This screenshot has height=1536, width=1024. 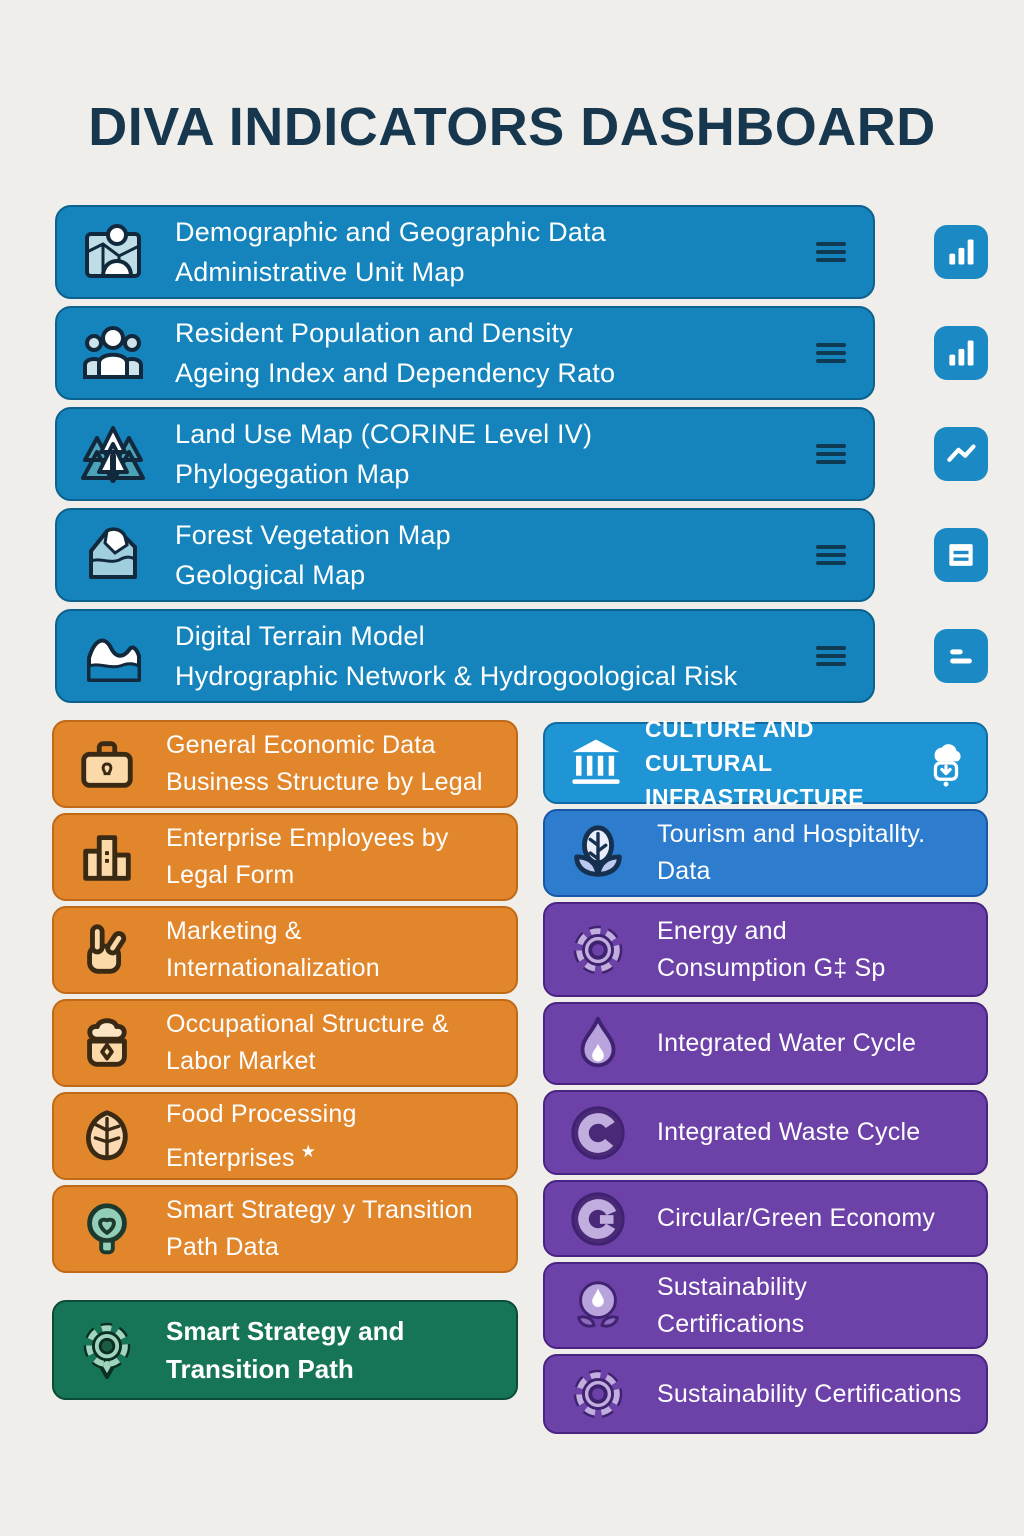 What do you see at coordinates (261, 1113) in the screenshot?
I see `card-line1: Food Processing` at bounding box center [261, 1113].